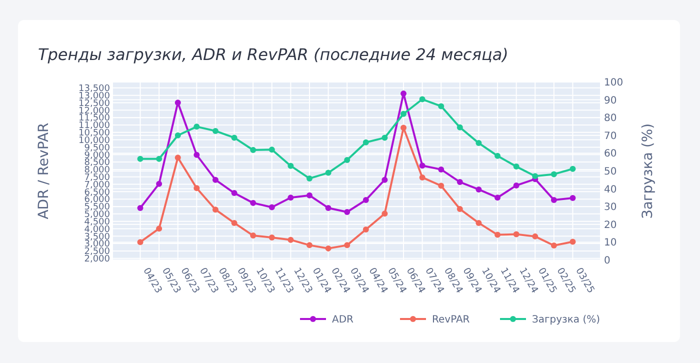 This screenshot has width=700, height=363. What do you see at coordinates (614, 83) in the screenshot?
I see `y2-tick-label: 100` at bounding box center [614, 83].